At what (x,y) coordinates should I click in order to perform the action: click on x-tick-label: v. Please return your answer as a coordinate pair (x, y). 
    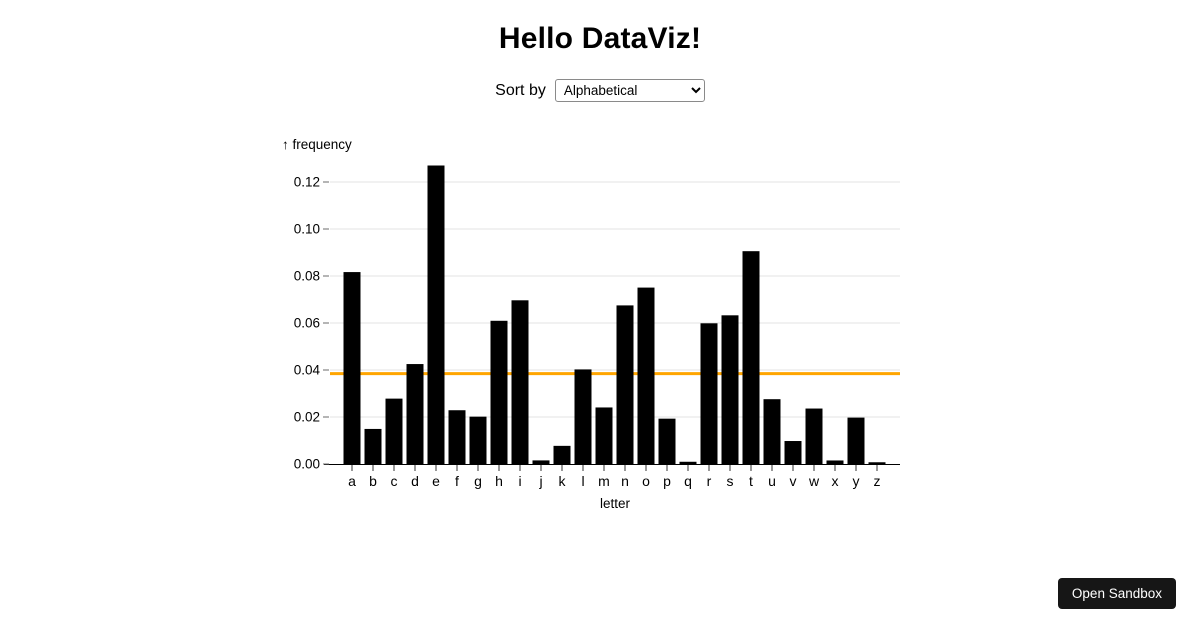
    Looking at the image, I should click on (793, 481).